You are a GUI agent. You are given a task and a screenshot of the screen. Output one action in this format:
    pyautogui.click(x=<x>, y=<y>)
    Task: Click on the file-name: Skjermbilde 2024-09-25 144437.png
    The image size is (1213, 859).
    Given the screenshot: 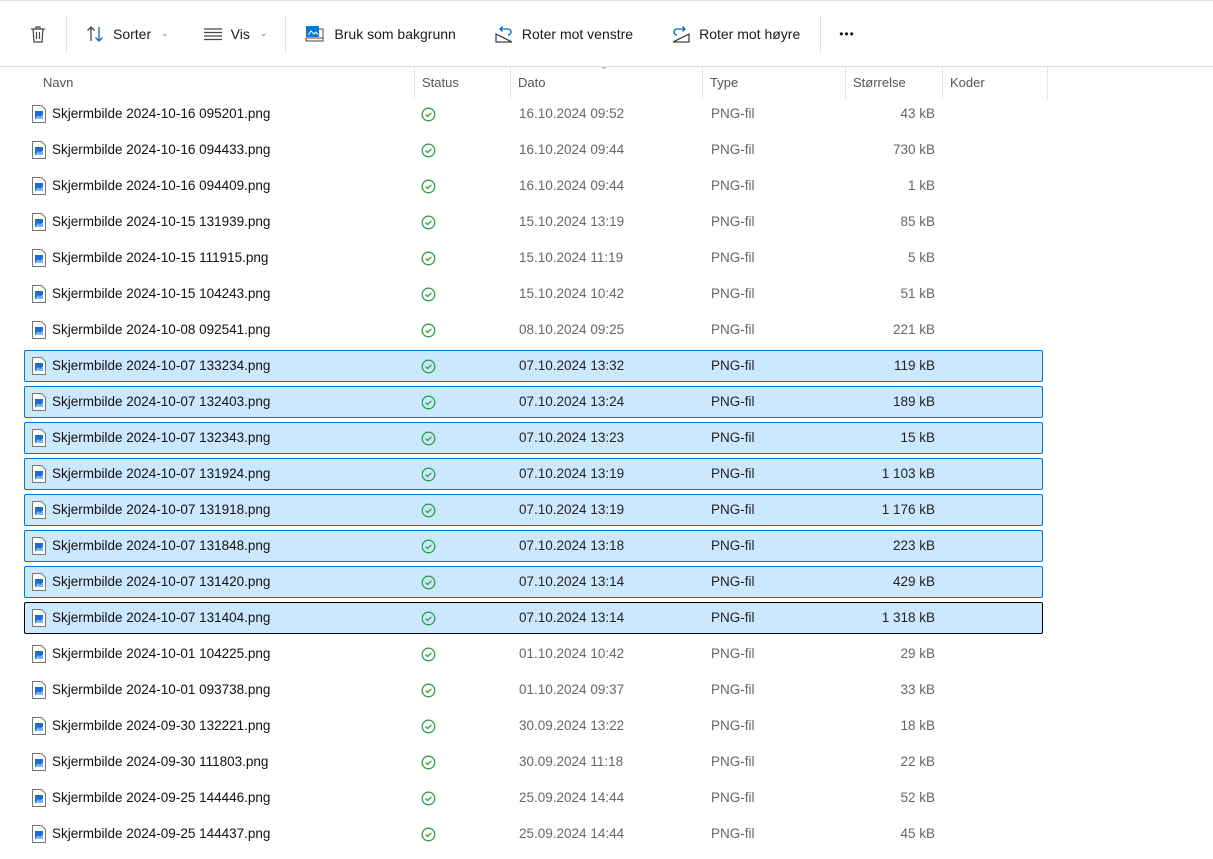 What is the action you would take?
    pyautogui.click(x=161, y=833)
    